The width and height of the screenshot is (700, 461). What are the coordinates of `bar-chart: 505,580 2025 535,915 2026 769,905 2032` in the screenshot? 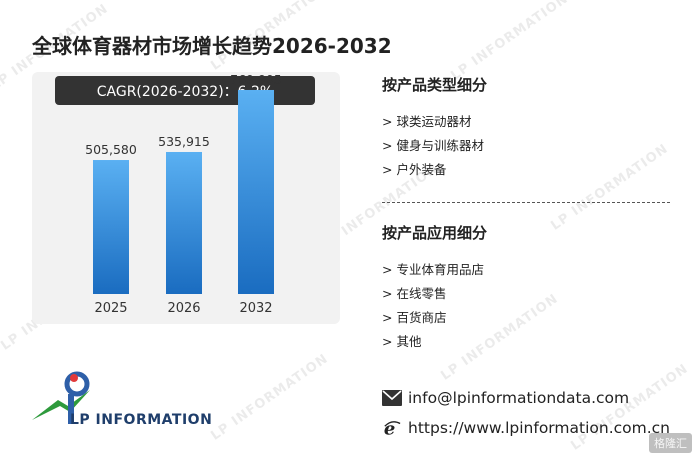 It's located at (183, 194).